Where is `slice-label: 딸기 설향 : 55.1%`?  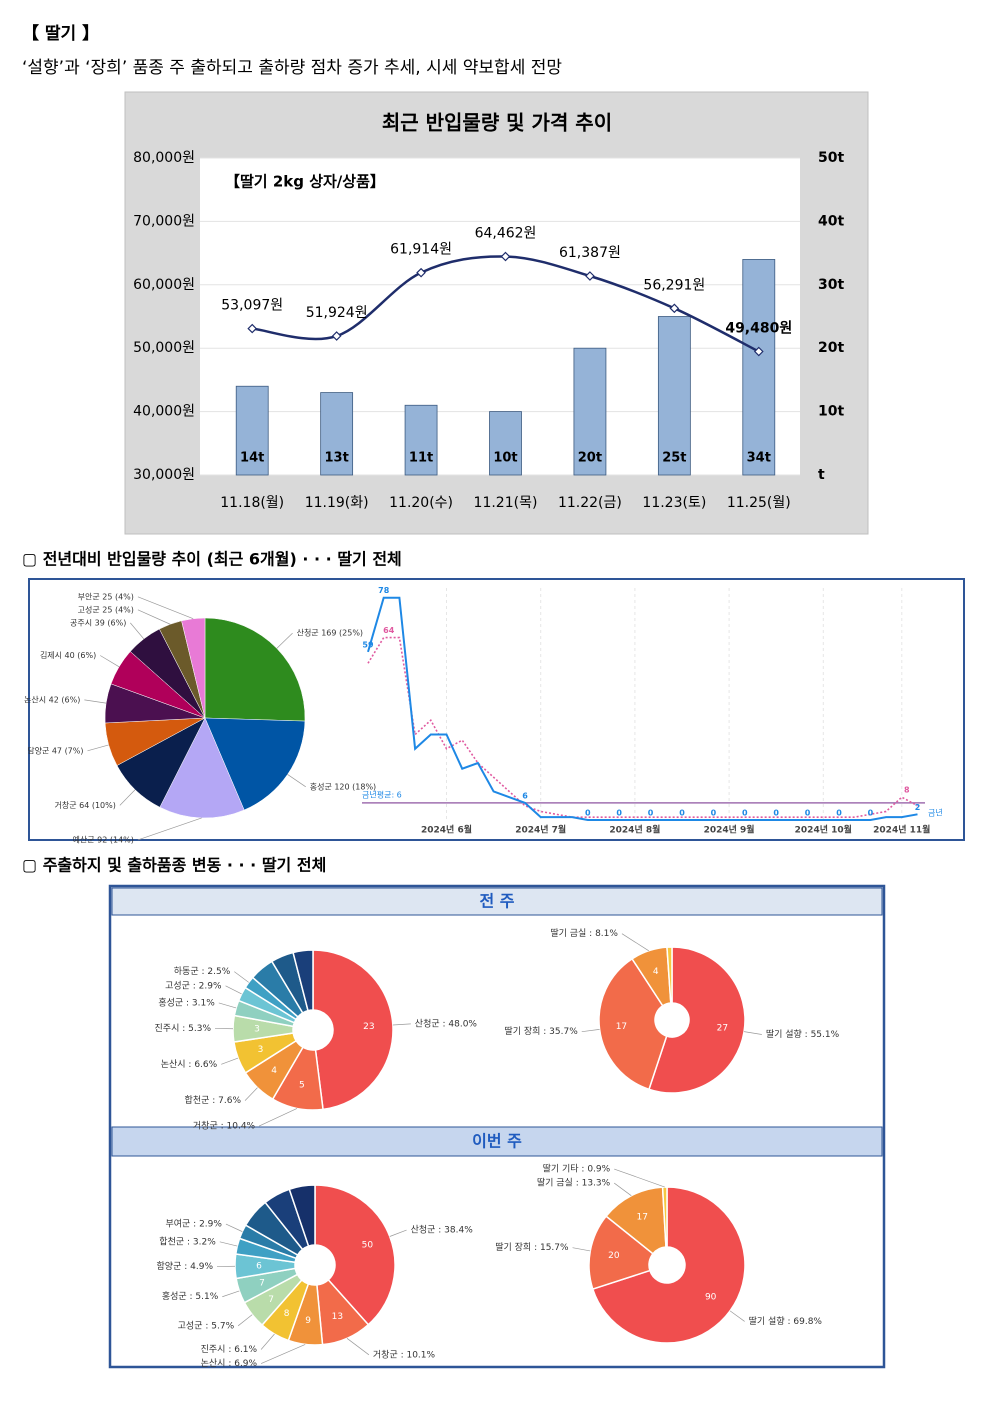
slice-label: 딸기 설향 : 55.1% is located at coordinates (803, 1034).